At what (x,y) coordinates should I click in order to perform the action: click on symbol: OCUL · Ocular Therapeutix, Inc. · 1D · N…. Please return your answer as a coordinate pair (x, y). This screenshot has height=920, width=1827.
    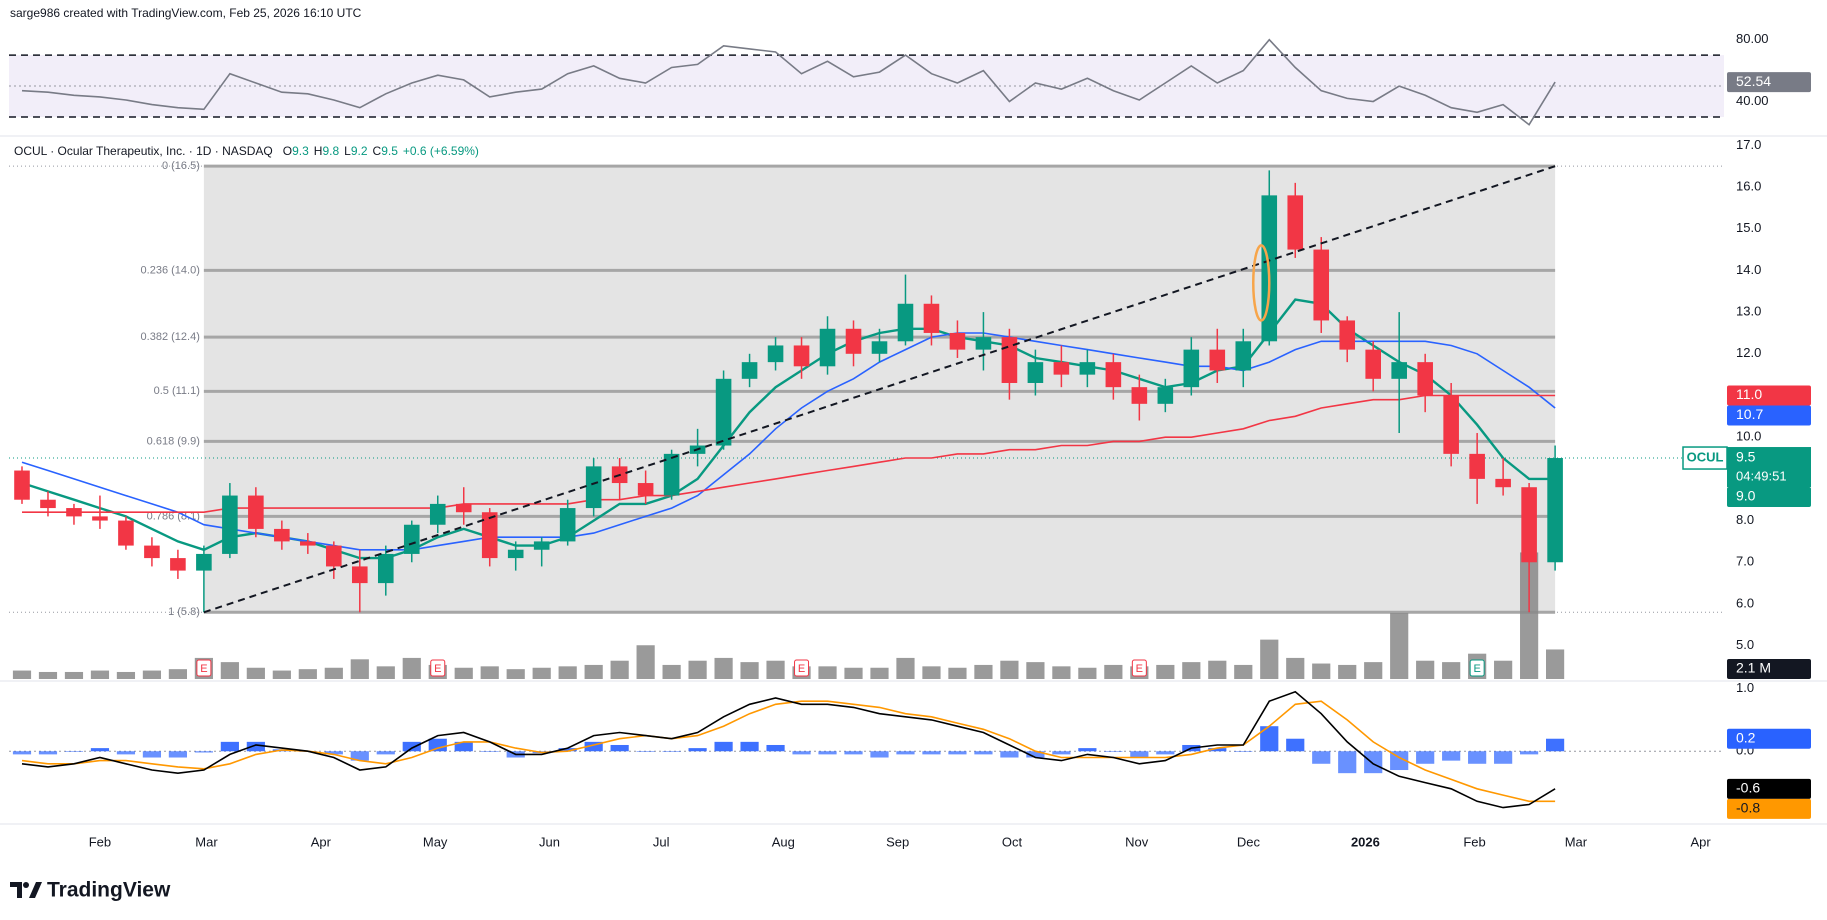
    Looking at the image, I should click on (143, 151).